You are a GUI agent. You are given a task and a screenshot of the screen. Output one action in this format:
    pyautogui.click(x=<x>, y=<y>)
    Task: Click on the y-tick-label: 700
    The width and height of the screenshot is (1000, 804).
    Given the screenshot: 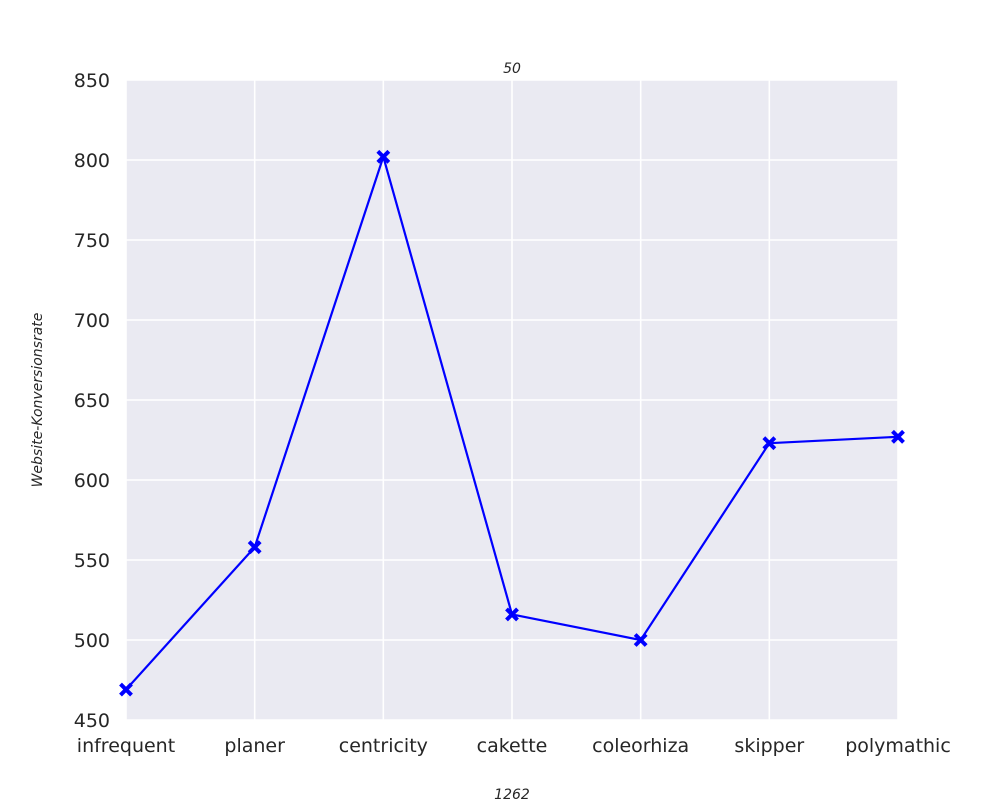 What is the action you would take?
    pyautogui.click(x=92, y=321)
    